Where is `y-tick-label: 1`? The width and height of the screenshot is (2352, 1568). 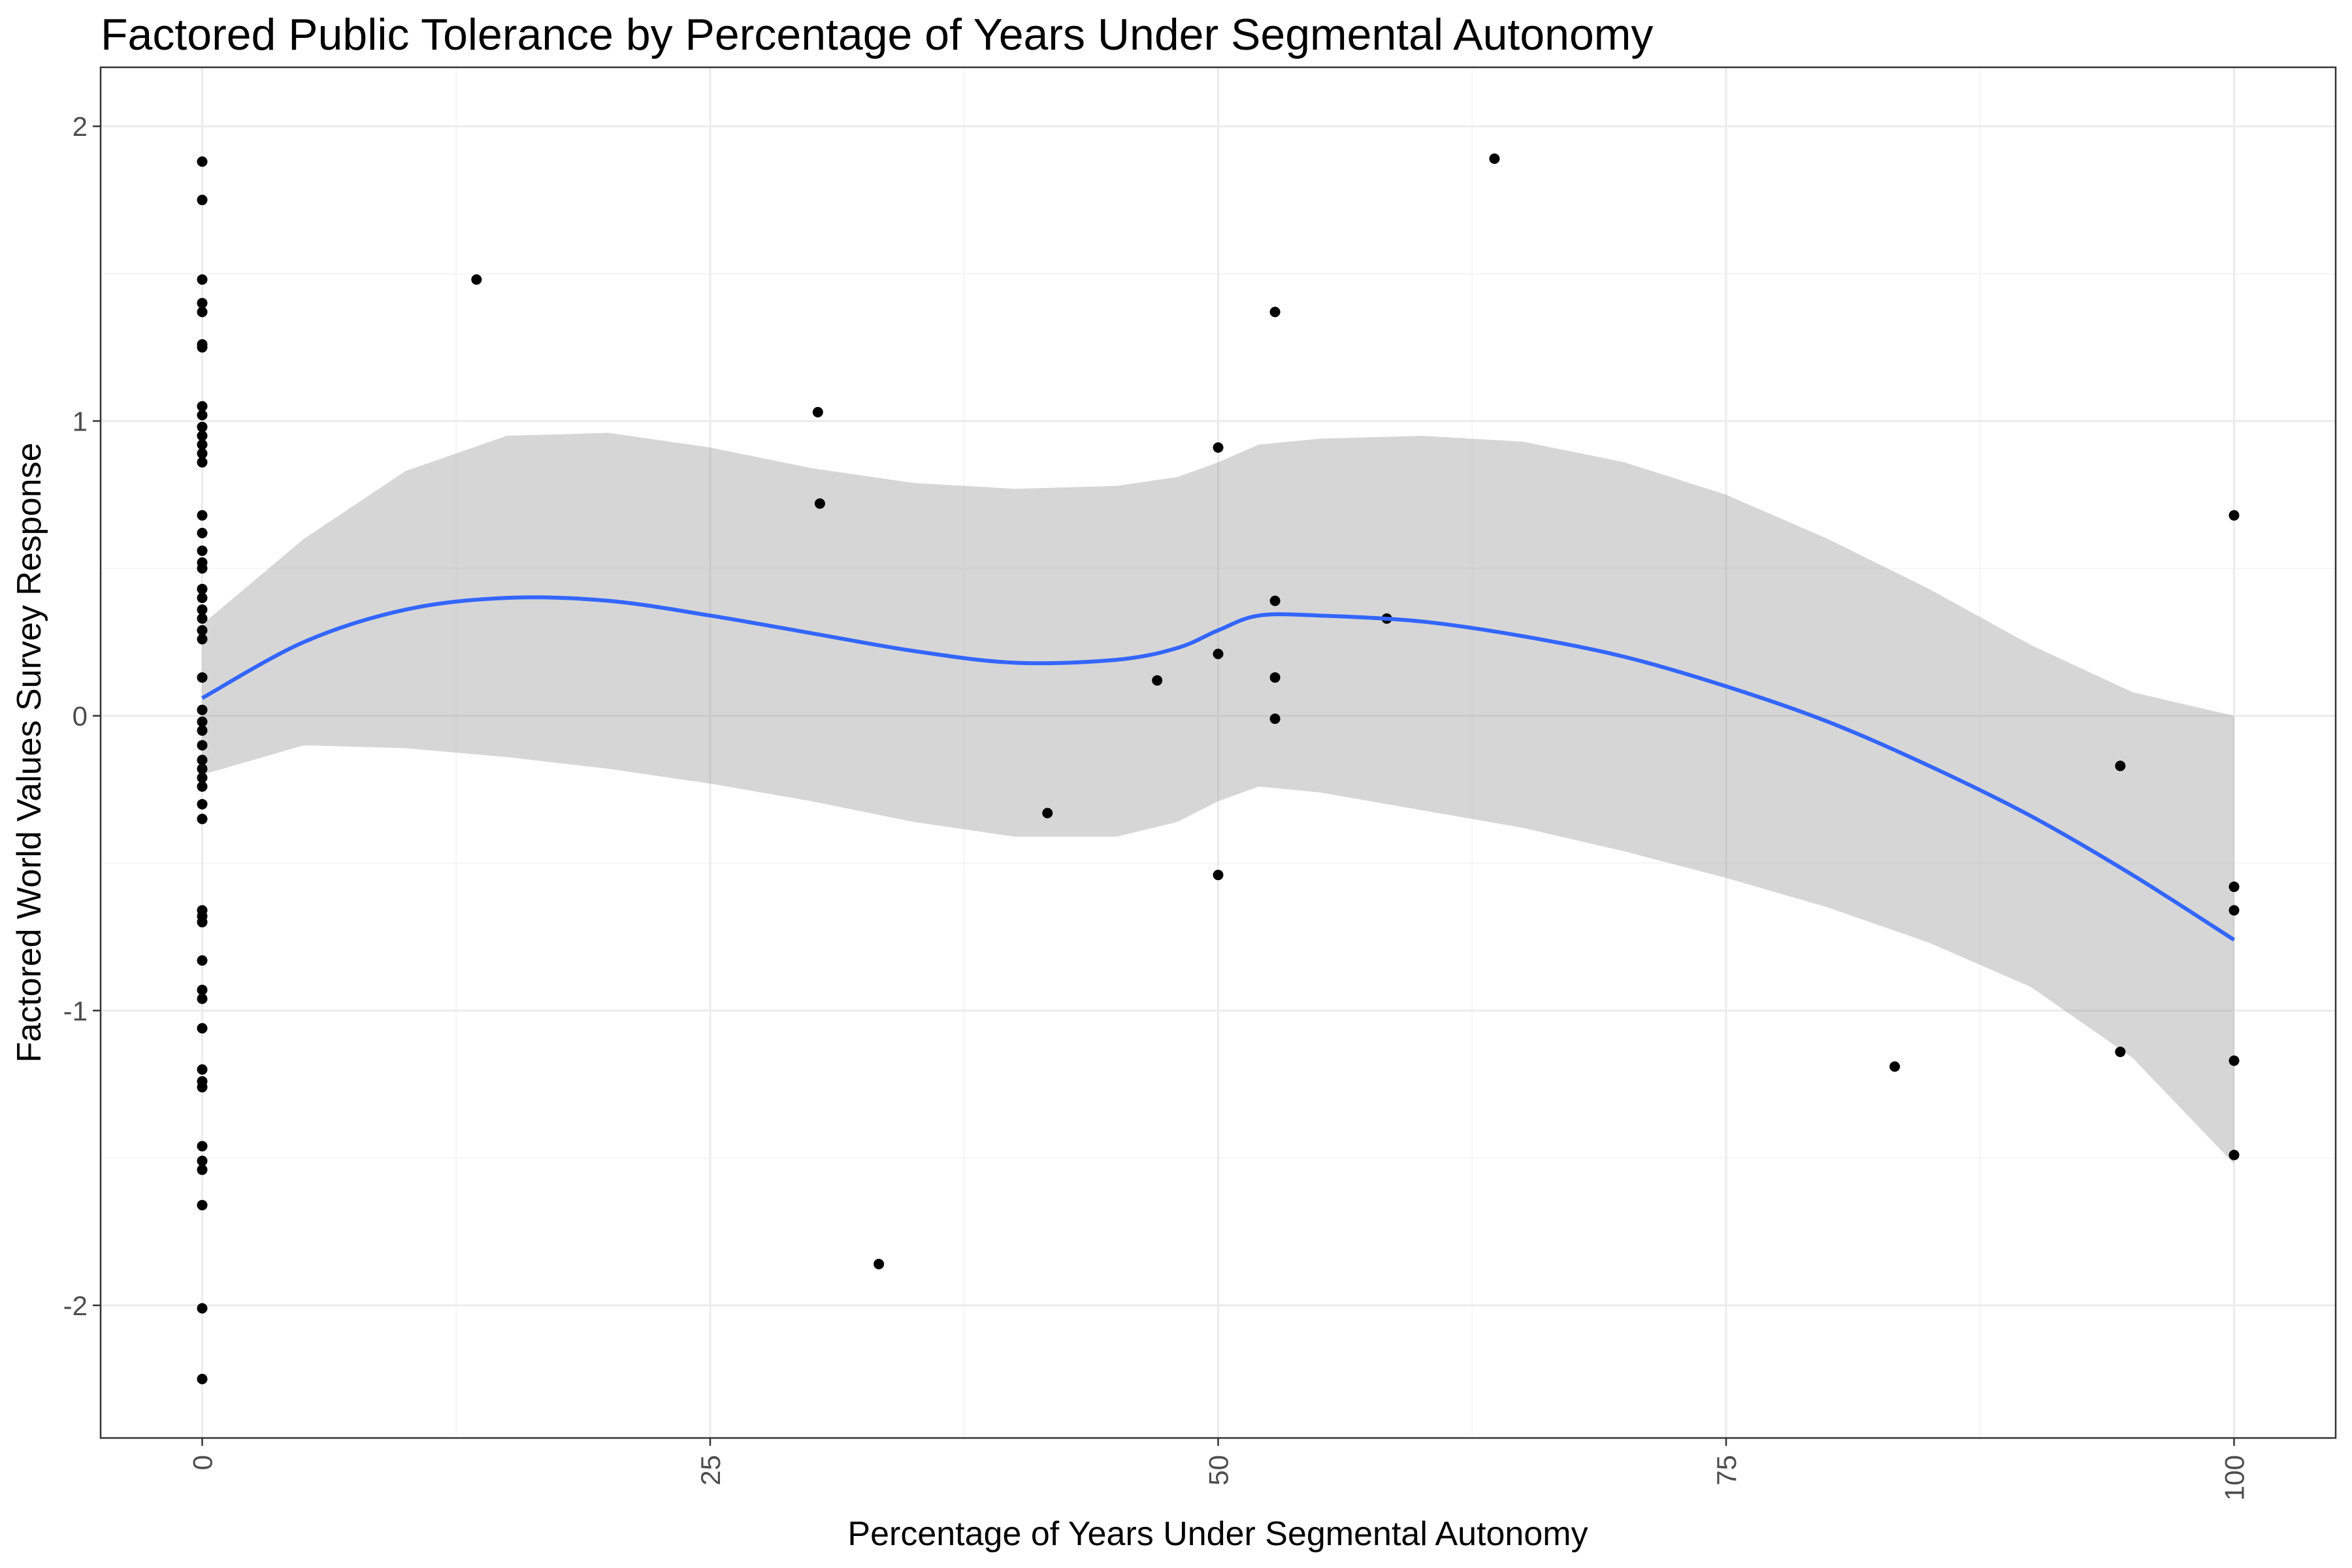
y-tick-label: 1 is located at coordinates (80, 421).